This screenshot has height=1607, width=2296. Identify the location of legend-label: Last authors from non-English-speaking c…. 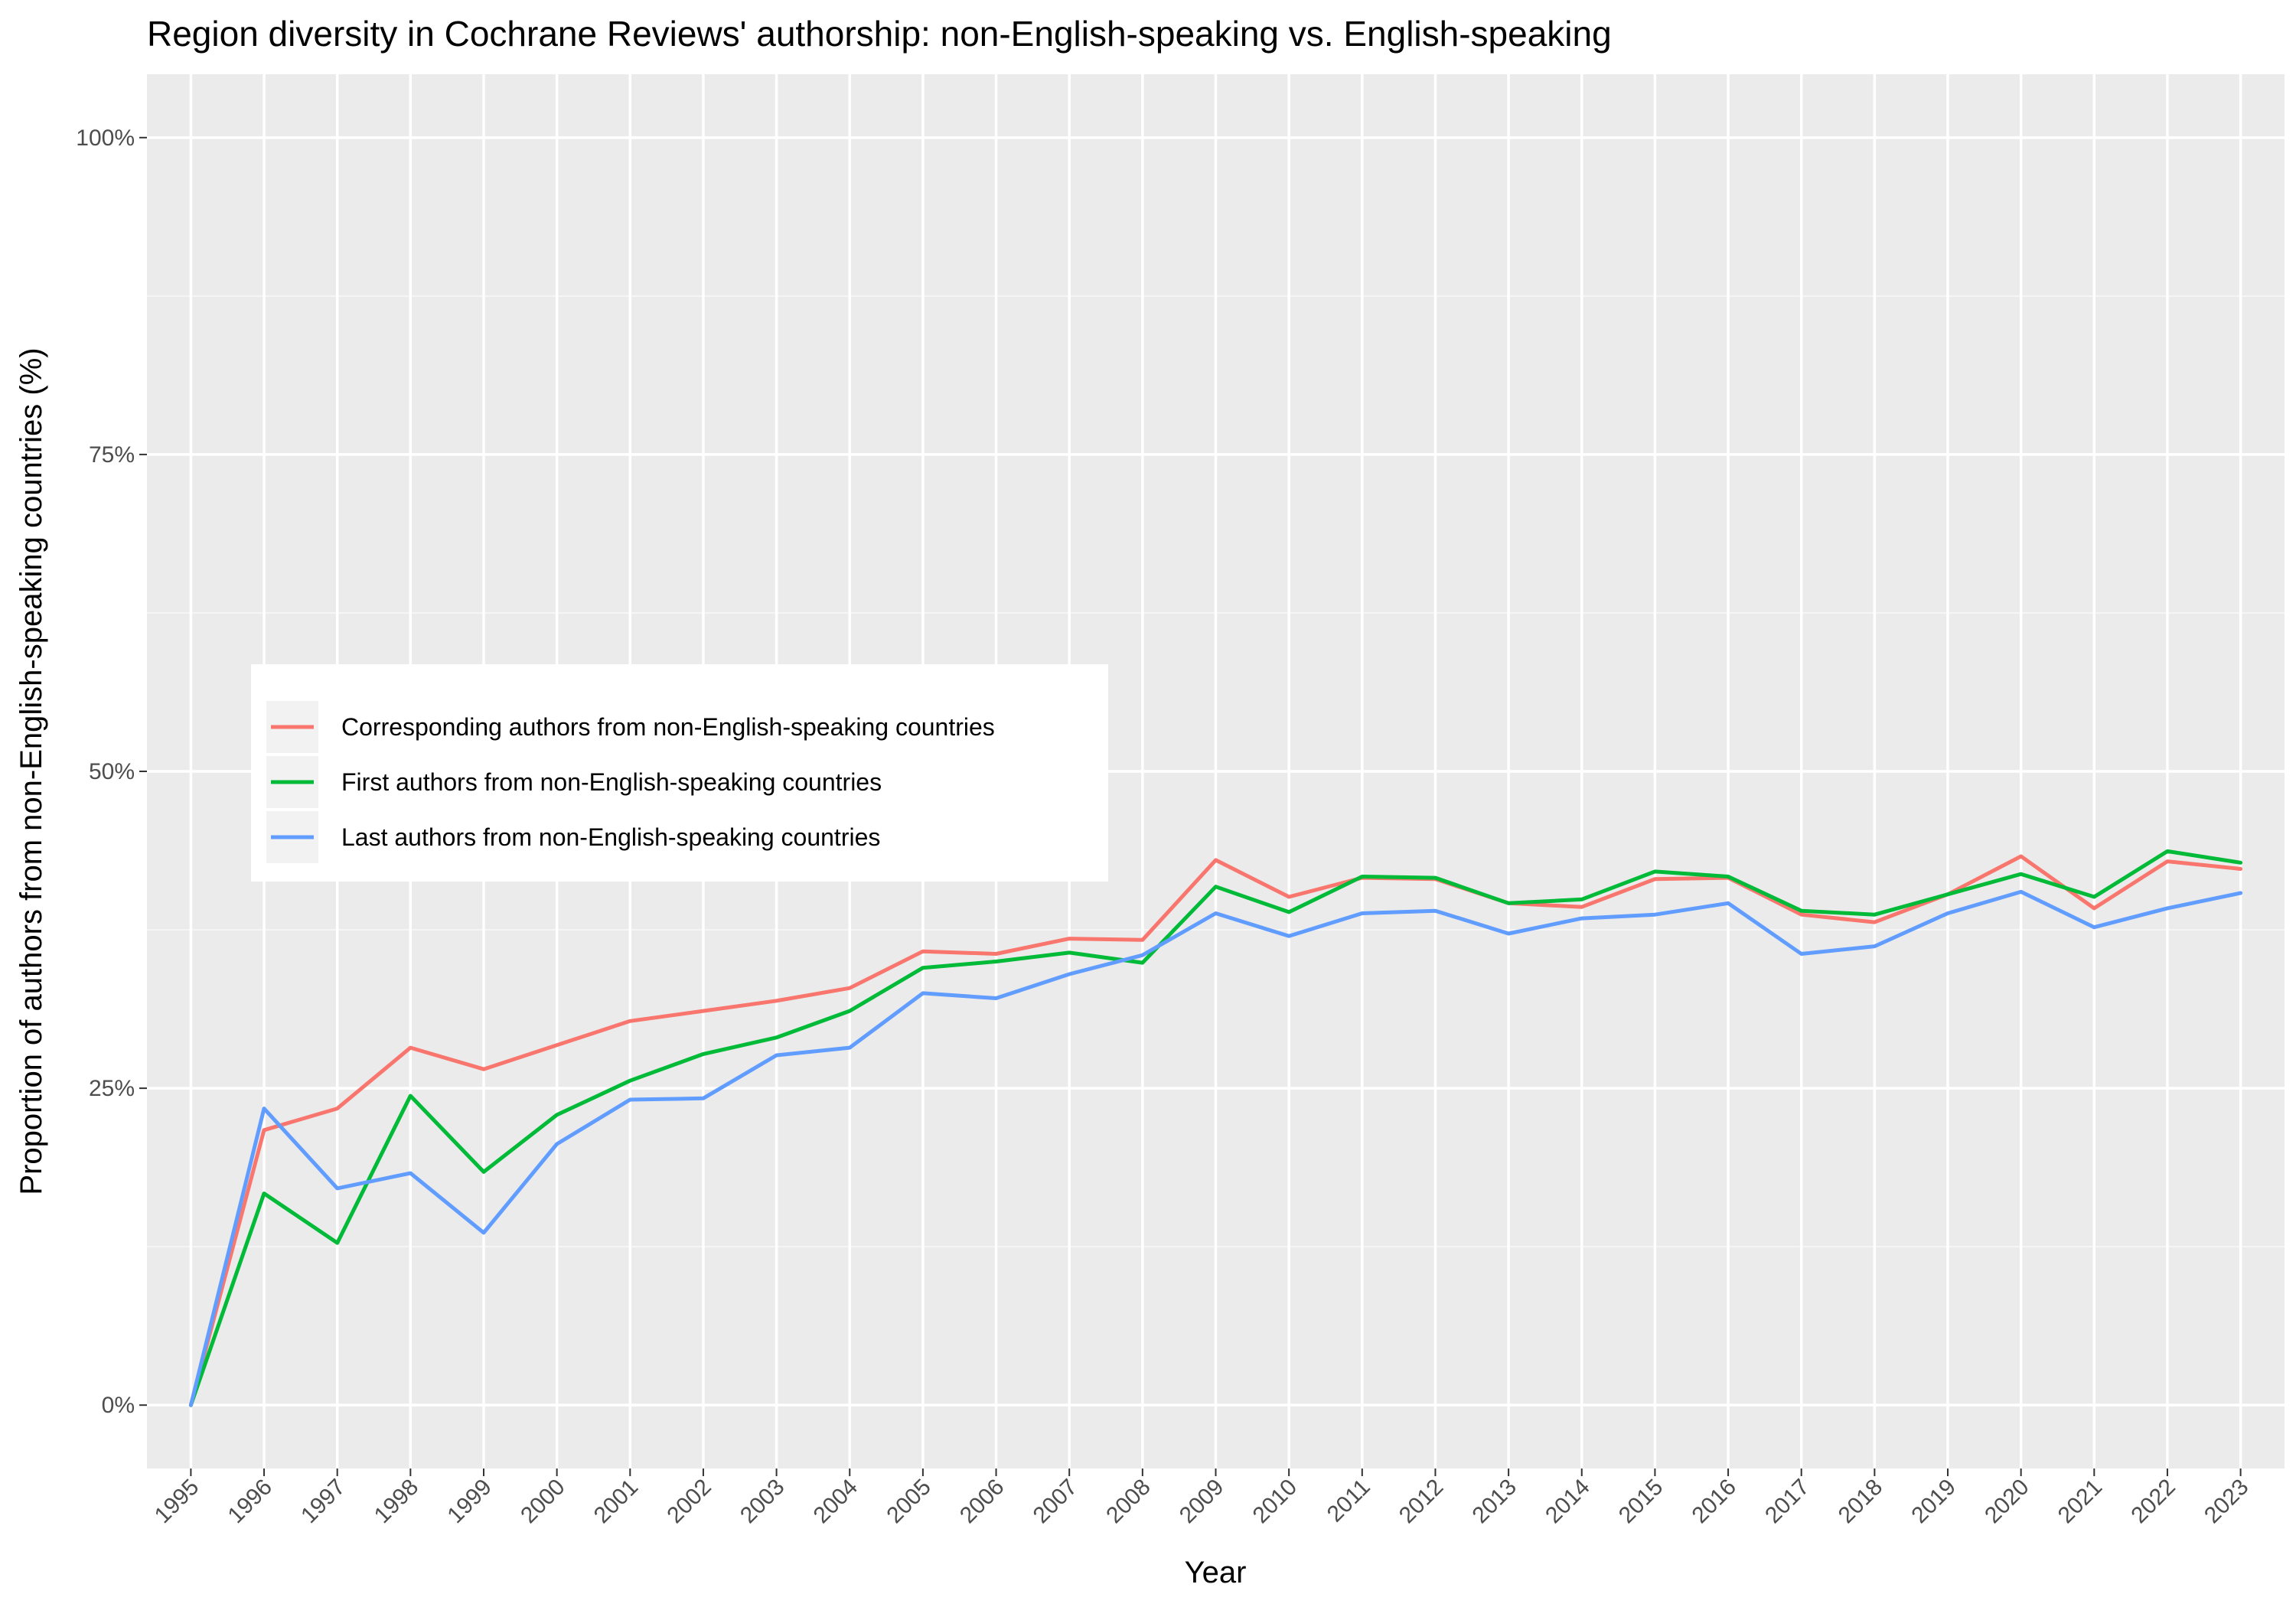
(610, 837).